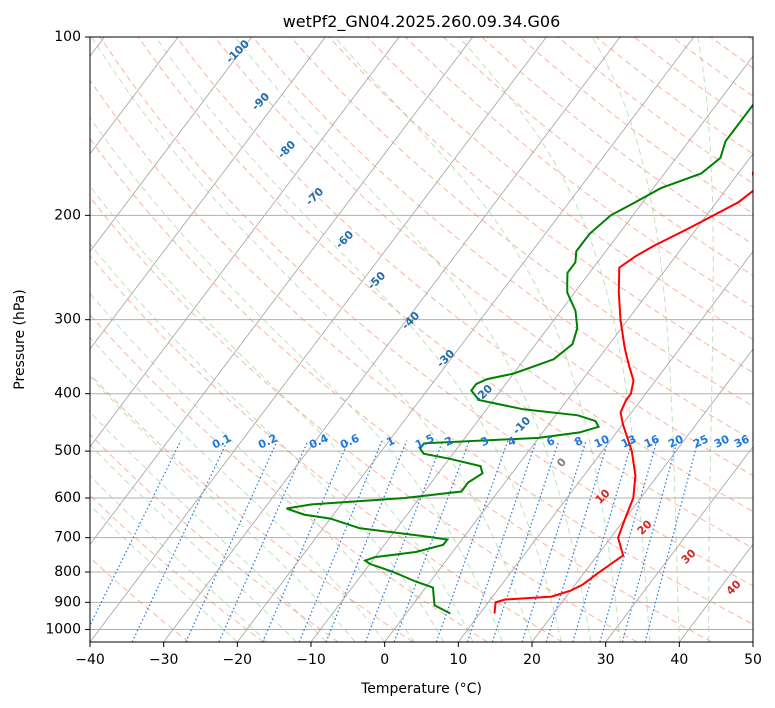  Describe the element at coordinates (67, 394) in the screenshot. I see `y-tick-label: 400` at that location.